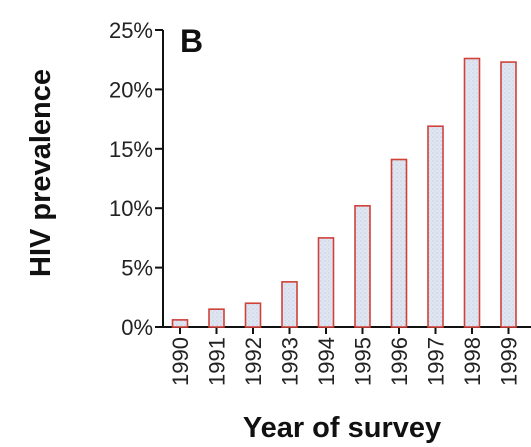 The height and width of the screenshot is (447, 531). I want to click on x-tick-label: 1997, so click(436, 361).